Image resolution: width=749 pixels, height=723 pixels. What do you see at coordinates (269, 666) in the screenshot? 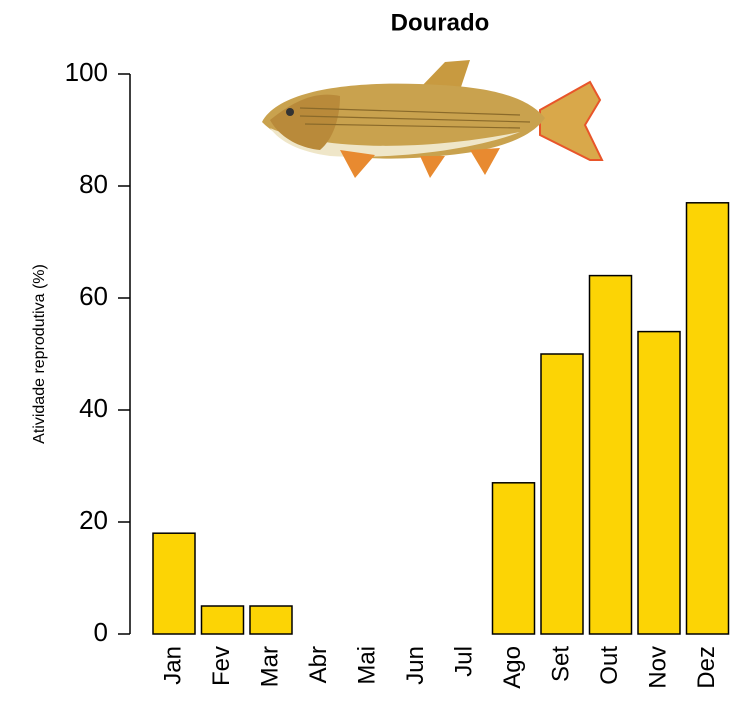
I see `x-tick-label: Mar` at bounding box center [269, 666].